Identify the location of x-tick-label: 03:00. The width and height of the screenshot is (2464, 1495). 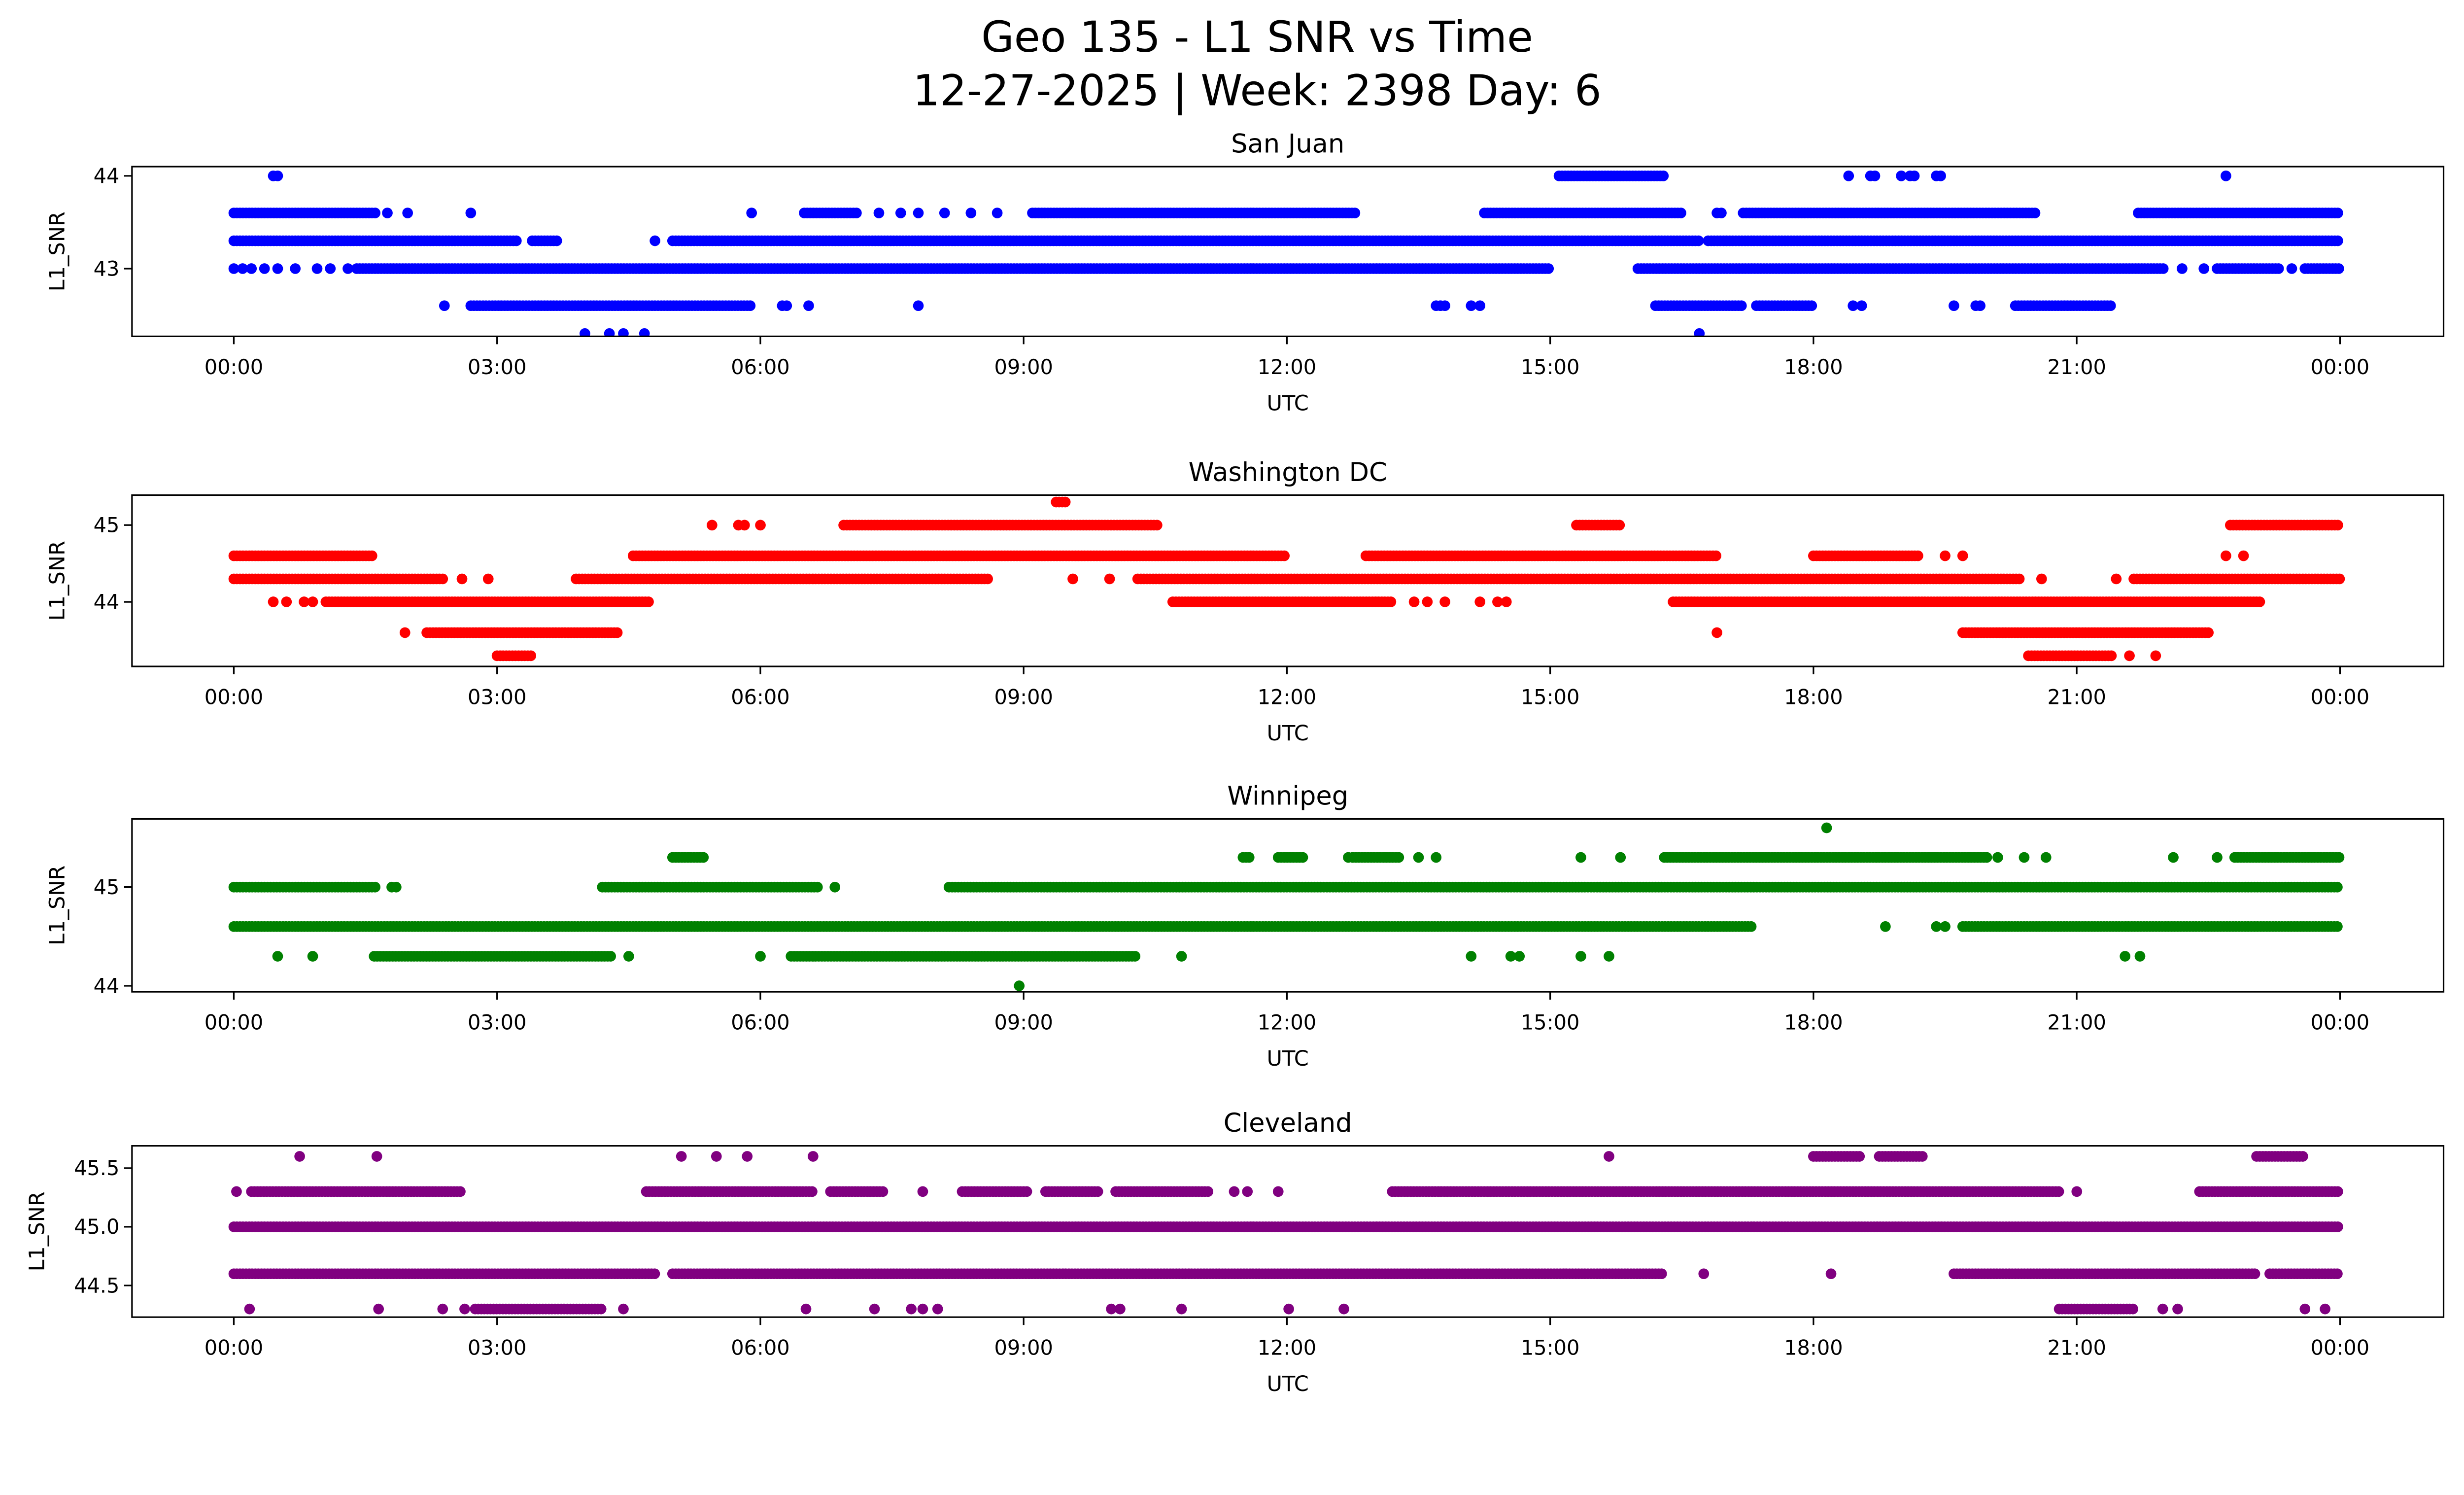
(497, 697).